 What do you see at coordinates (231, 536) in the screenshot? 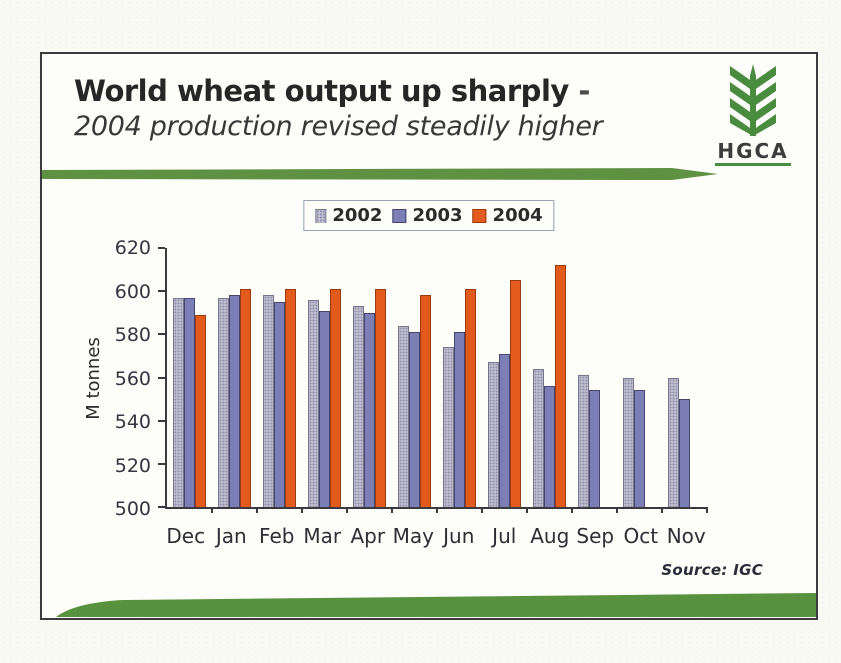
I see `x-tick-label-jan: Jan` at bounding box center [231, 536].